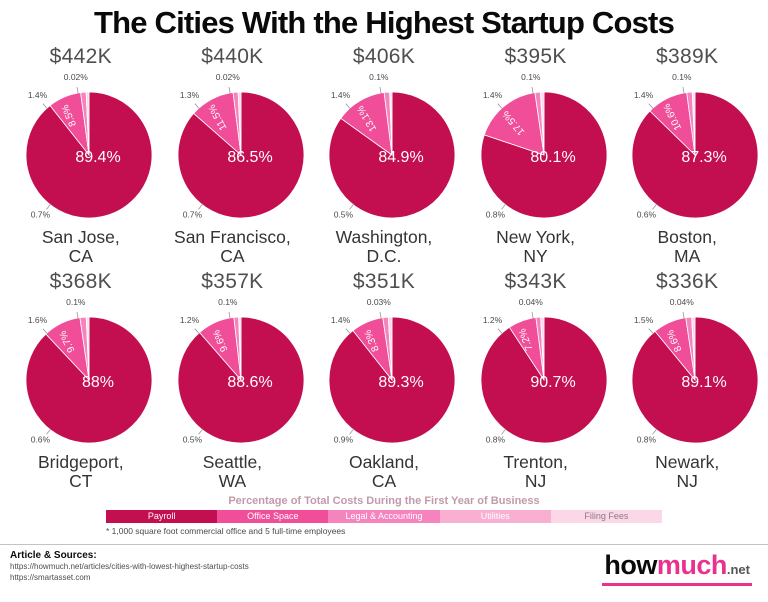 This screenshot has height=602, width=768. Describe the element at coordinates (249, 157) in the screenshot. I see `payroll-value-label: 86.5%` at that location.